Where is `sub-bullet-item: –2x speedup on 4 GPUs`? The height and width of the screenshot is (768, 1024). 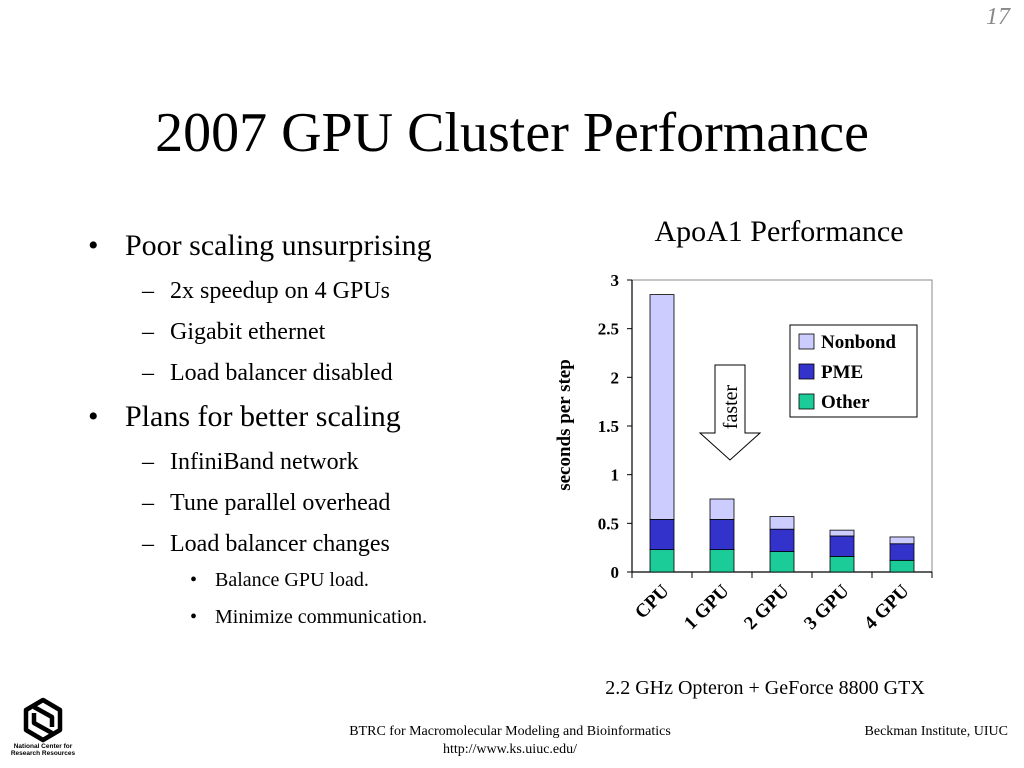
sub-bullet-item: –2x speedup on 4 GPUs is located at coordinates (323, 291).